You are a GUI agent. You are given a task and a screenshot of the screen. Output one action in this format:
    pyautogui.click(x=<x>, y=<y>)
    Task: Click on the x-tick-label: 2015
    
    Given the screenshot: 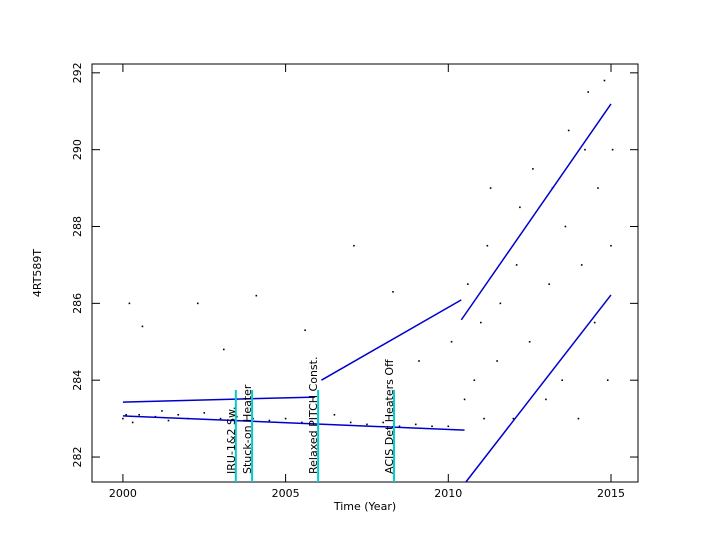 What is the action you would take?
    pyautogui.click(x=611, y=493)
    